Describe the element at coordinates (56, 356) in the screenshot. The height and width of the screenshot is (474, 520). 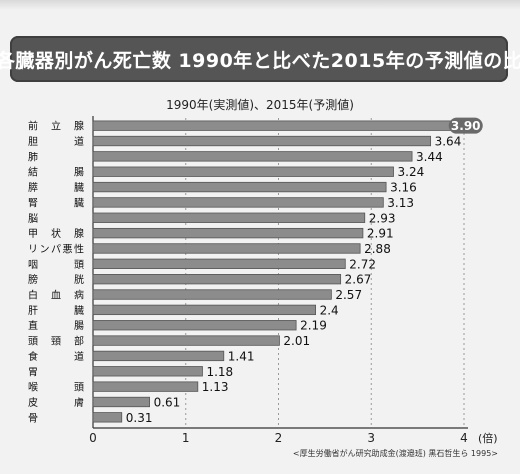
I see `category-label: 食道` at that location.